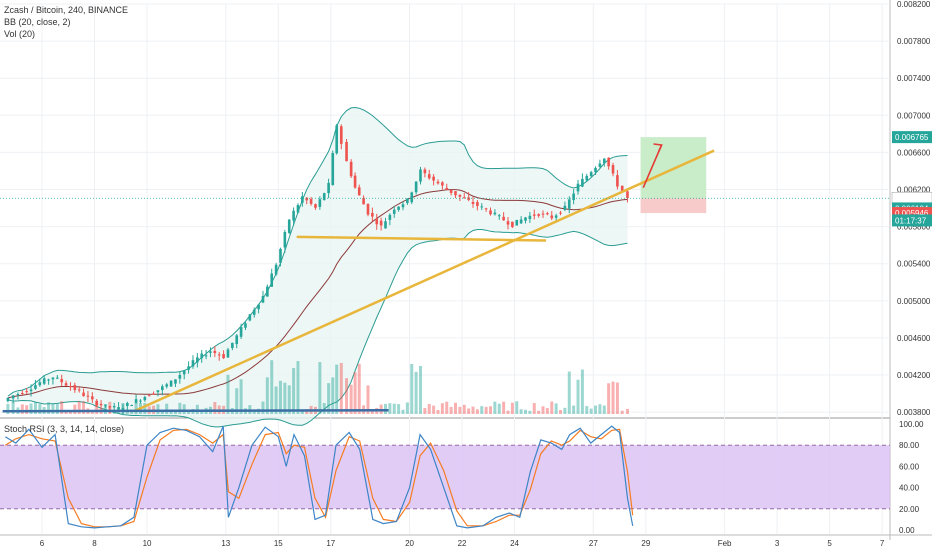 The height and width of the screenshot is (555, 932). I want to click on stoch-tick-label: 60.00, so click(909, 466).